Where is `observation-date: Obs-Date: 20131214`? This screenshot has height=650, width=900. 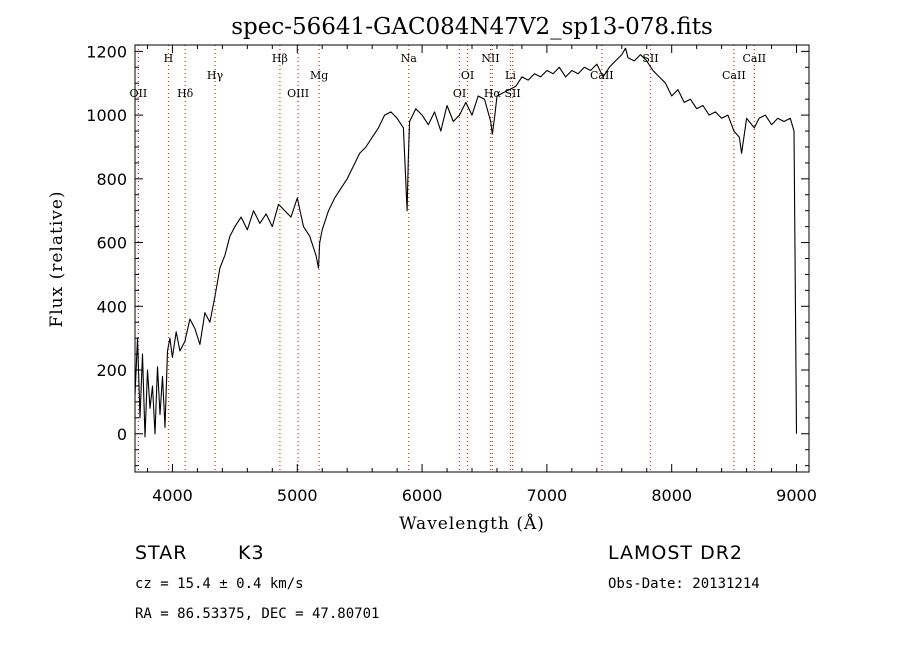
observation-date: Obs-Date: 20131214 is located at coordinates (684, 584).